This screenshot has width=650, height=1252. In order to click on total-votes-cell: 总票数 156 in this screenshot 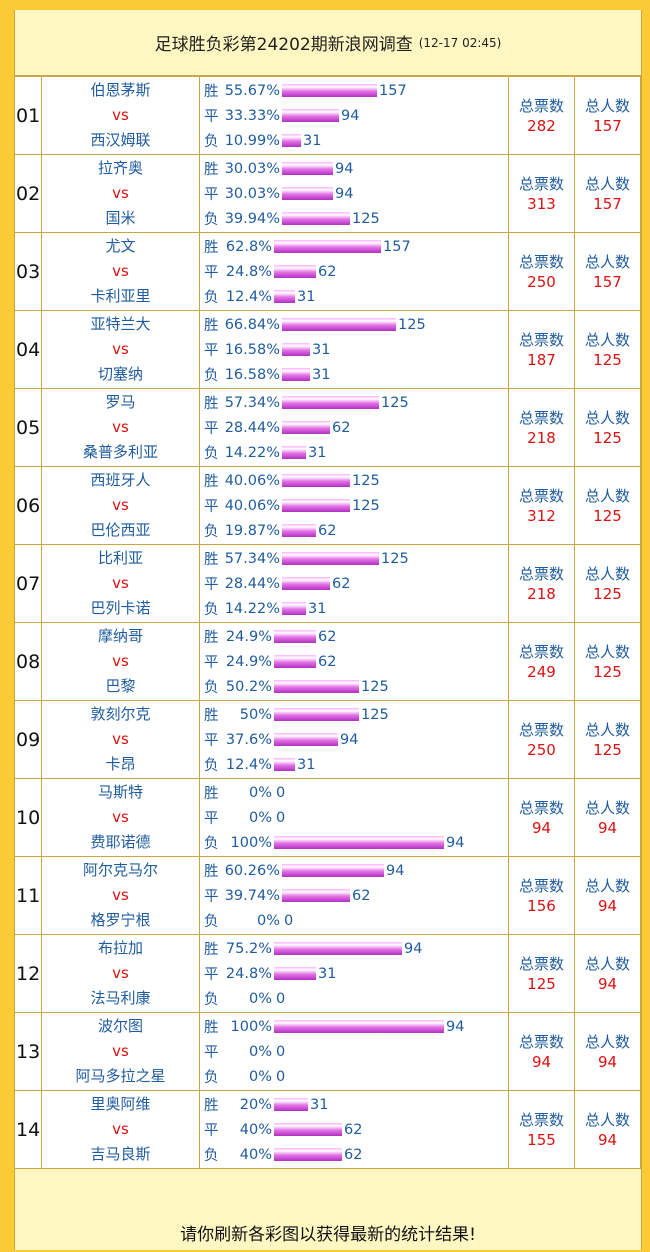, I will do `click(541, 895)`.